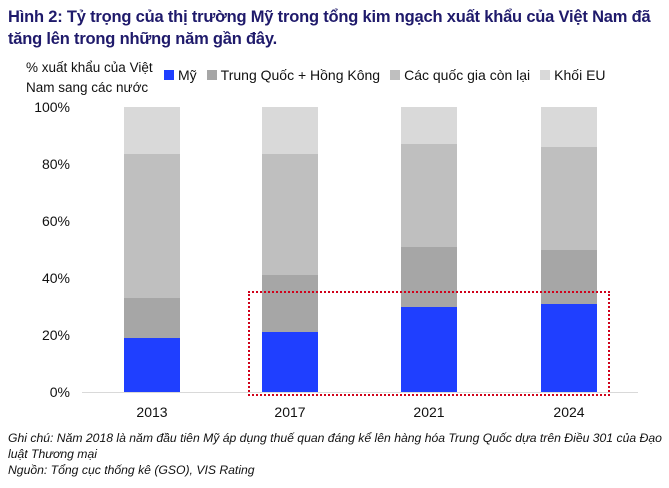 The height and width of the screenshot is (488, 669). Describe the element at coordinates (290, 412) in the screenshot. I see `x-tick-label: 2017` at that location.